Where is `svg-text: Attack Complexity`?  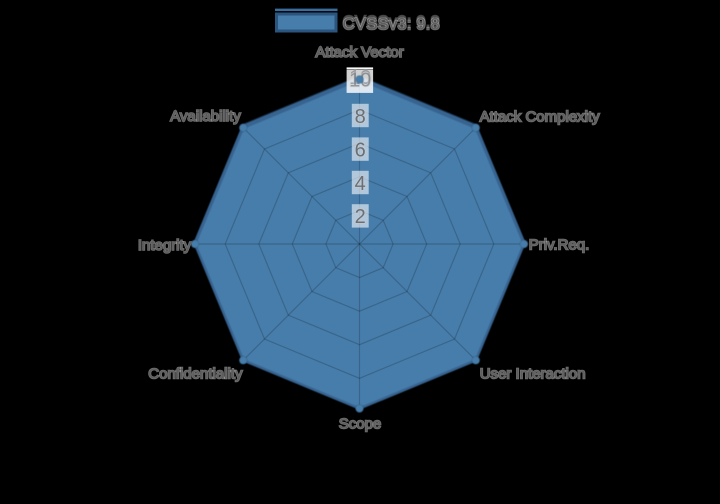
svg-text: Attack Complexity is located at coordinates (540, 117).